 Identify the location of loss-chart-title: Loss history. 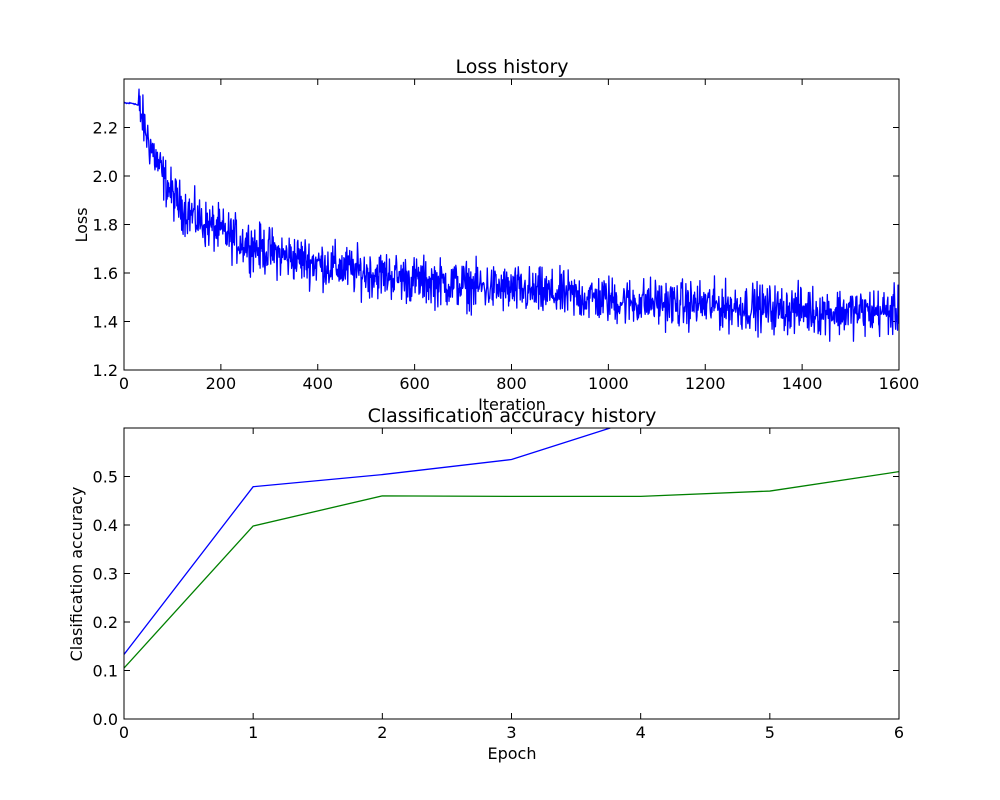
(511, 67).